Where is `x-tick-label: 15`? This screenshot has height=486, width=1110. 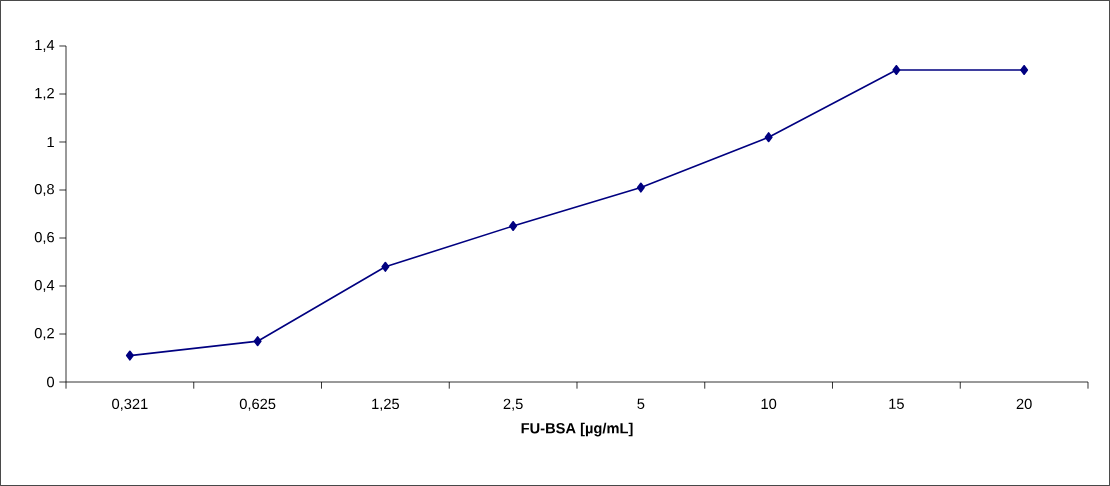
x-tick-label: 15 is located at coordinates (896, 403).